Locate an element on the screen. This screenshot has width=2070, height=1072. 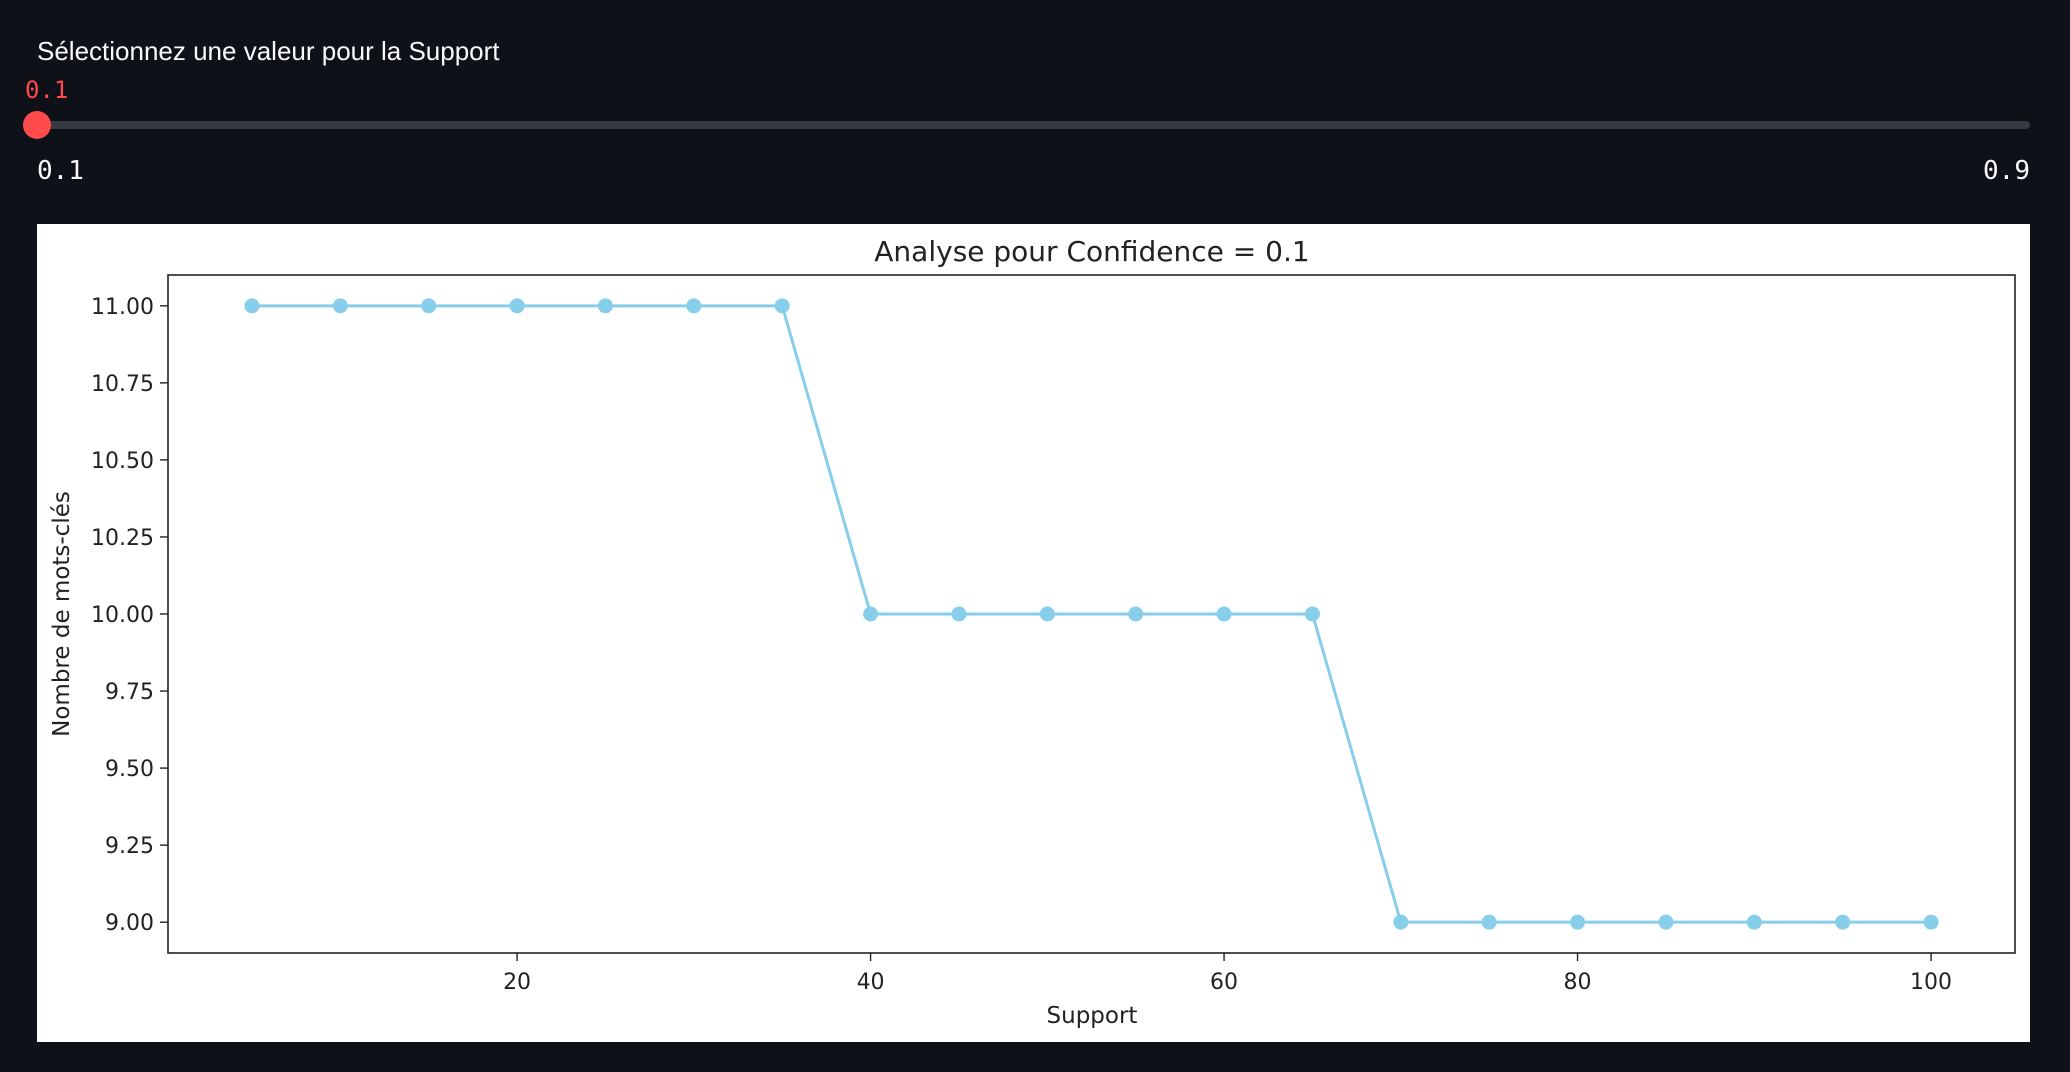
y-tick-label: 9.75 is located at coordinates (129, 692).